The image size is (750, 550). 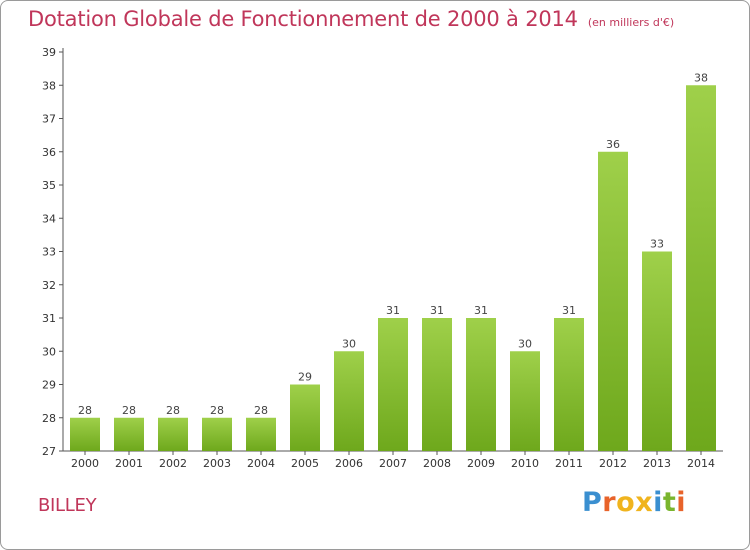 What do you see at coordinates (657, 244) in the screenshot?
I see `data-label: 33` at bounding box center [657, 244].